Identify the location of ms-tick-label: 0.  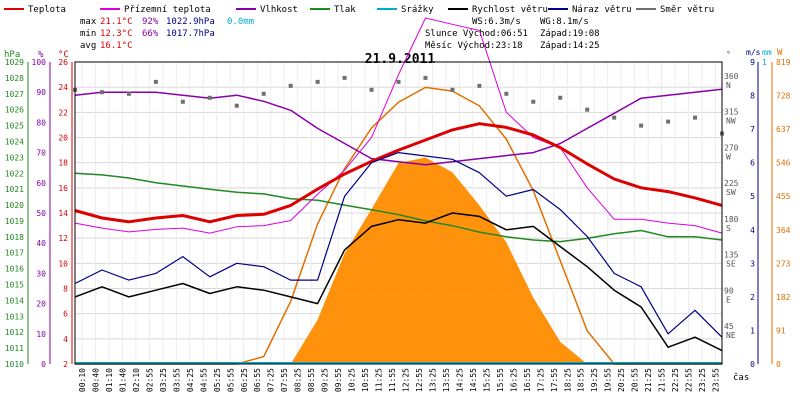
(752, 364).